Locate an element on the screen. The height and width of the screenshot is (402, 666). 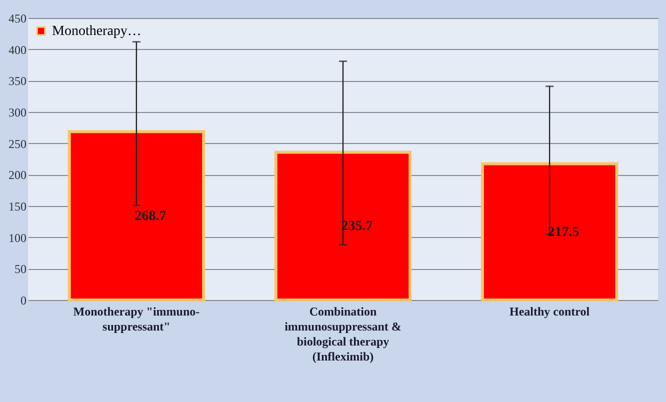
data-label: 217.5 is located at coordinates (564, 232).